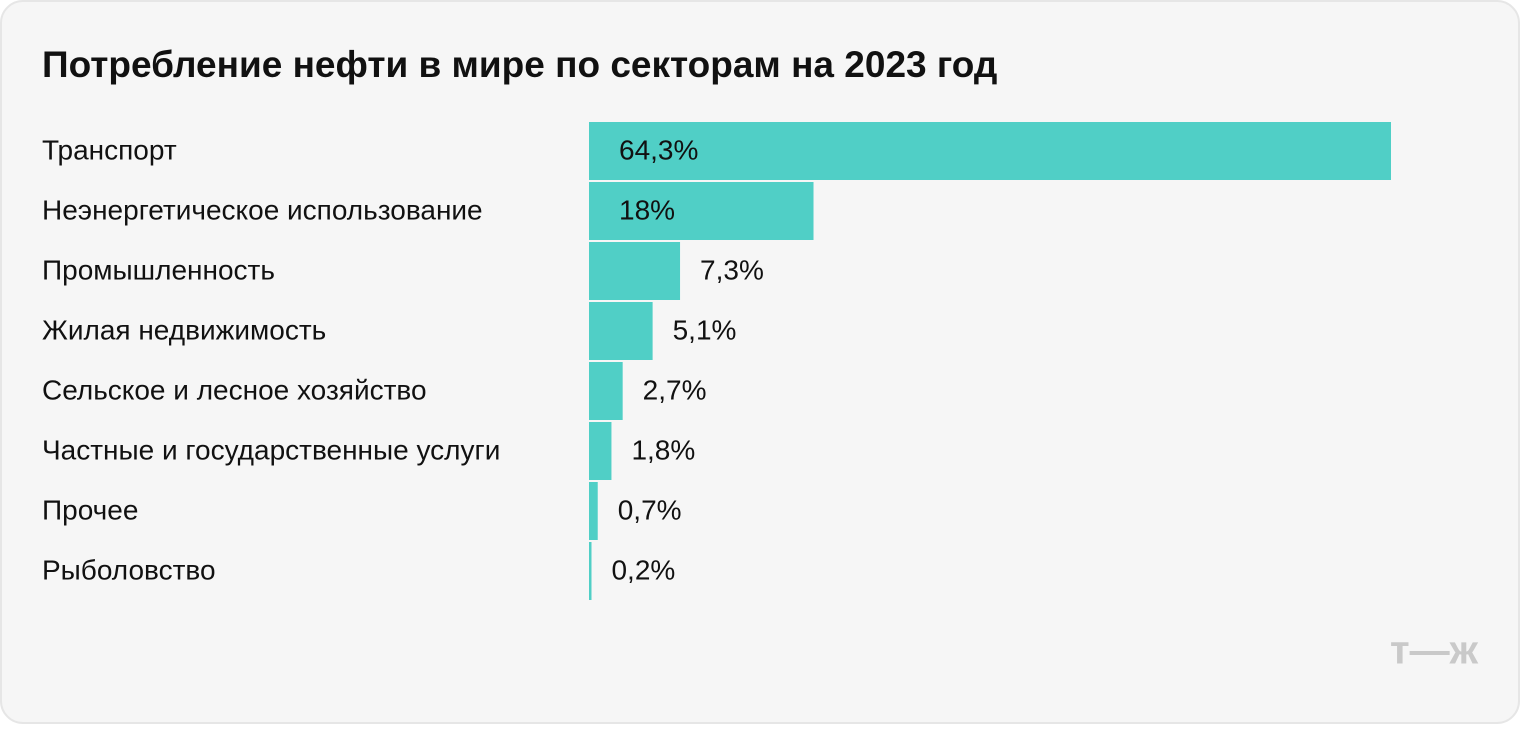 This screenshot has width=1520, height=729. What do you see at coordinates (234, 389) in the screenshot?
I see `category-label: Сельское и лесное хозяйство` at bounding box center [234, 389].